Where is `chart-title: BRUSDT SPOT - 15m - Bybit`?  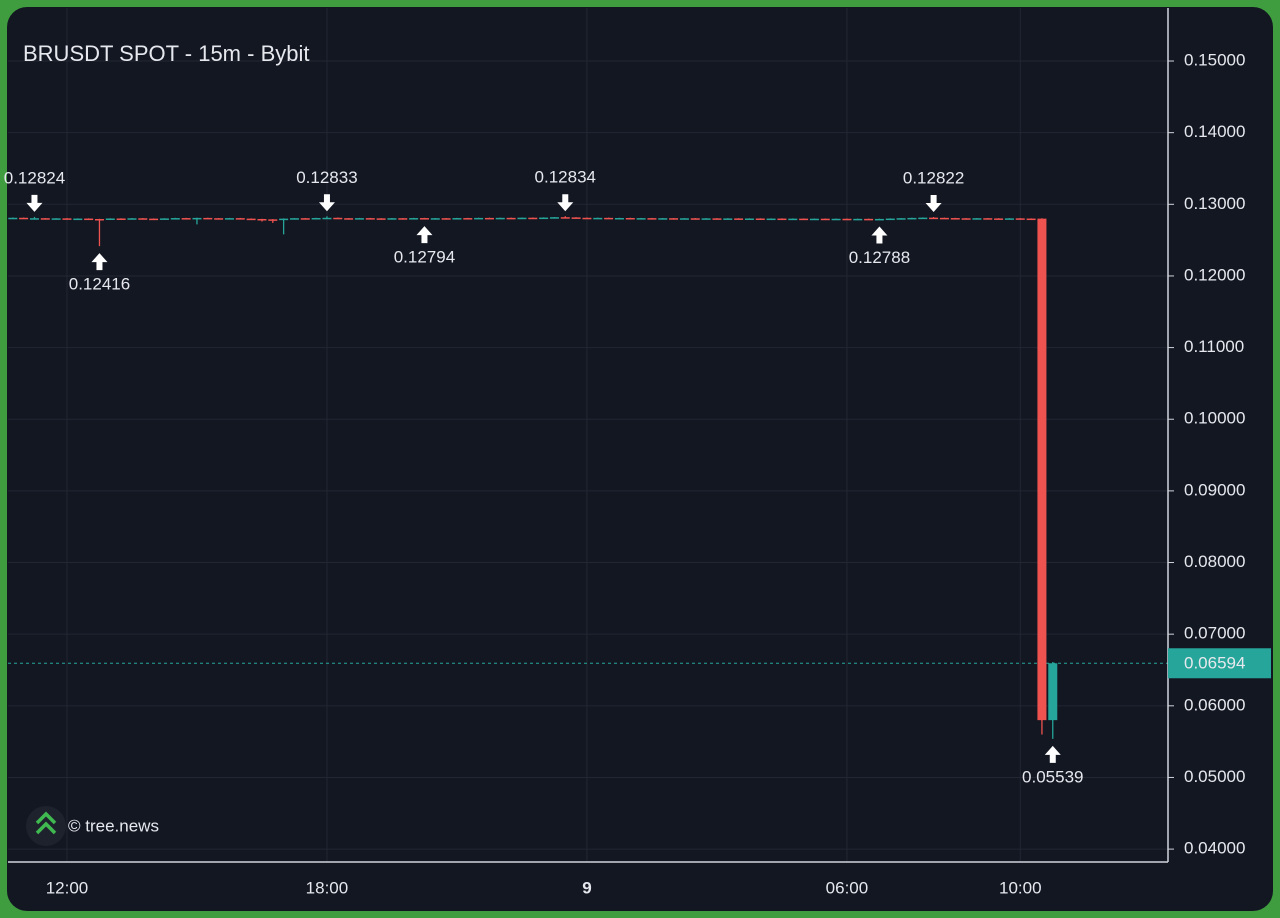 chart-title: BRUSDT SPOT - 15m - Bybit is located at coordinates (166, 53).